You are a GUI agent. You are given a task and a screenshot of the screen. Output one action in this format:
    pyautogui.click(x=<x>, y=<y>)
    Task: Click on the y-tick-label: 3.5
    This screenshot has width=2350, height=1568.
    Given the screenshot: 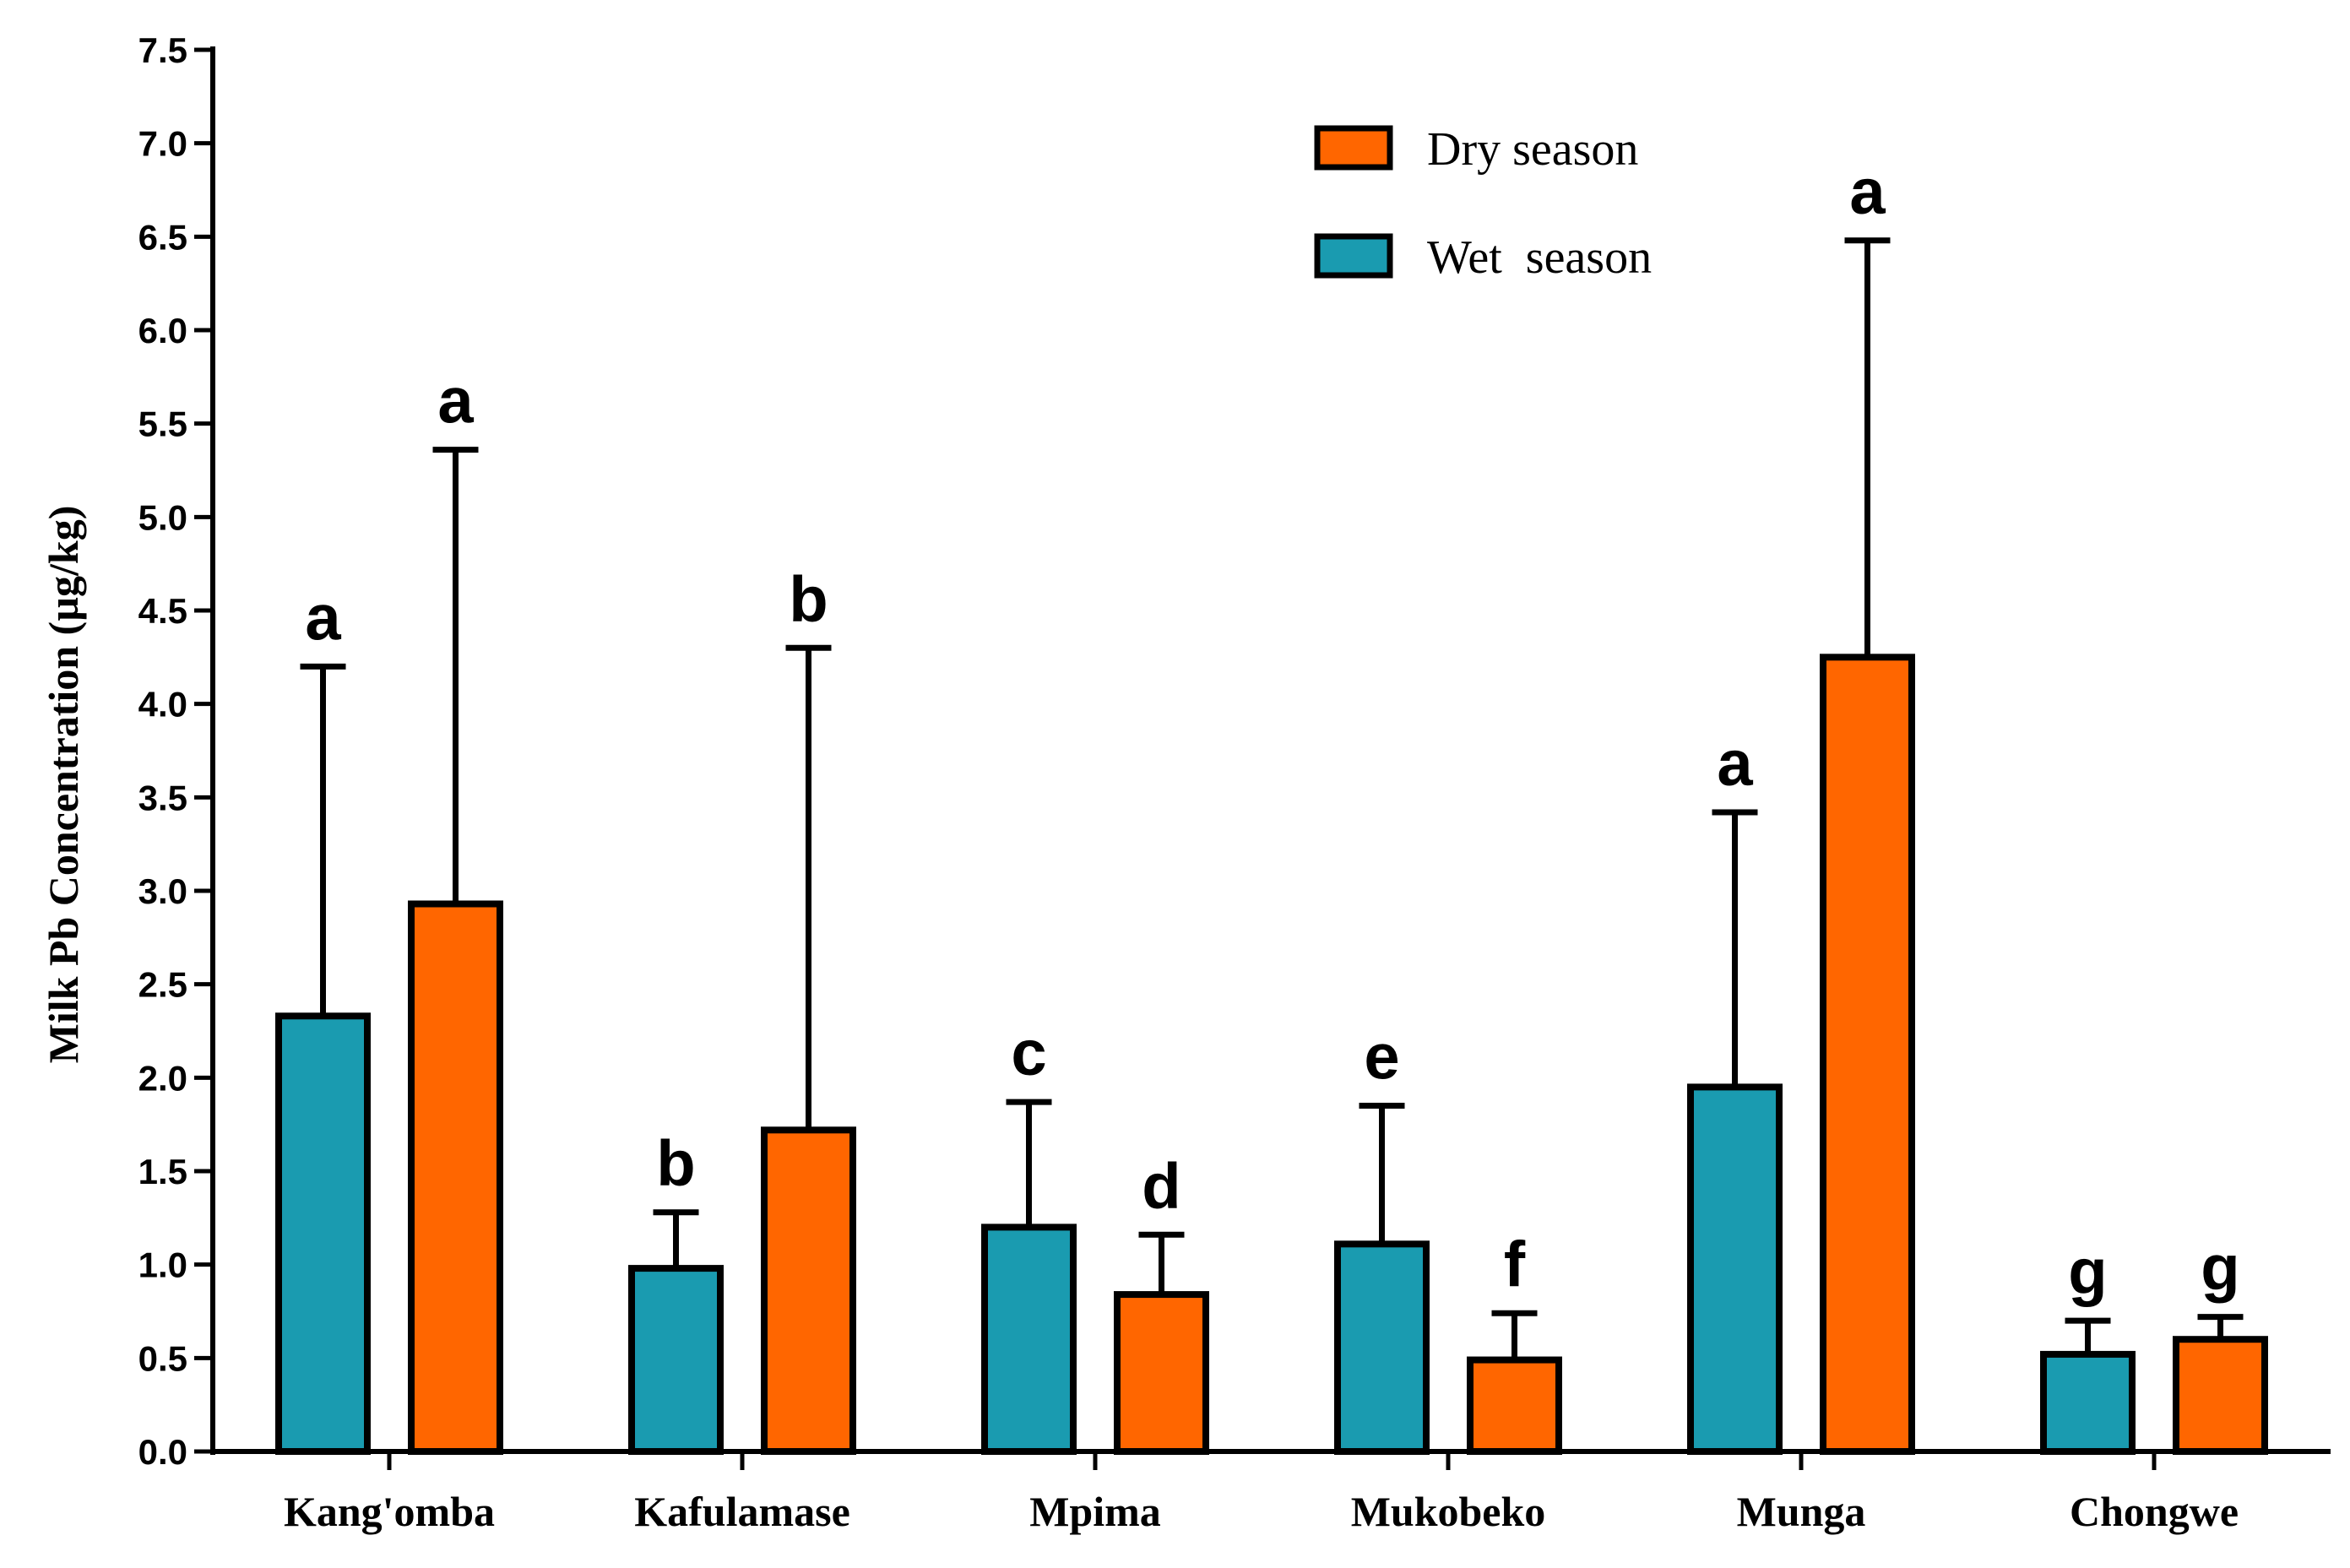 What is the action you would take?
    pyautogui.click(x=163, y=797)
    